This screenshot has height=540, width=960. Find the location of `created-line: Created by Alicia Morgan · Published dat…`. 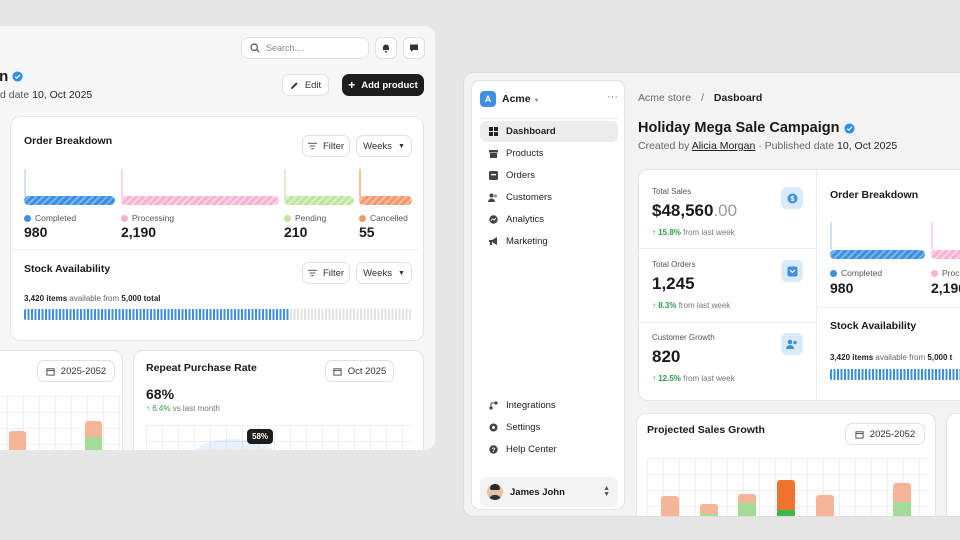

created-line: Created by Alicia Morgan · Published dat… is located at coordinates (768, 146).